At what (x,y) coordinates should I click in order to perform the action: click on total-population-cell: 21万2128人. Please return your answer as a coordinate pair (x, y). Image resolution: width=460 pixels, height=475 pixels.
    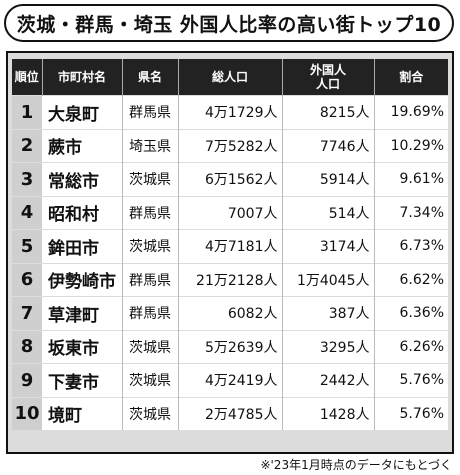
    Looking at the image, I should click on (229, 279).